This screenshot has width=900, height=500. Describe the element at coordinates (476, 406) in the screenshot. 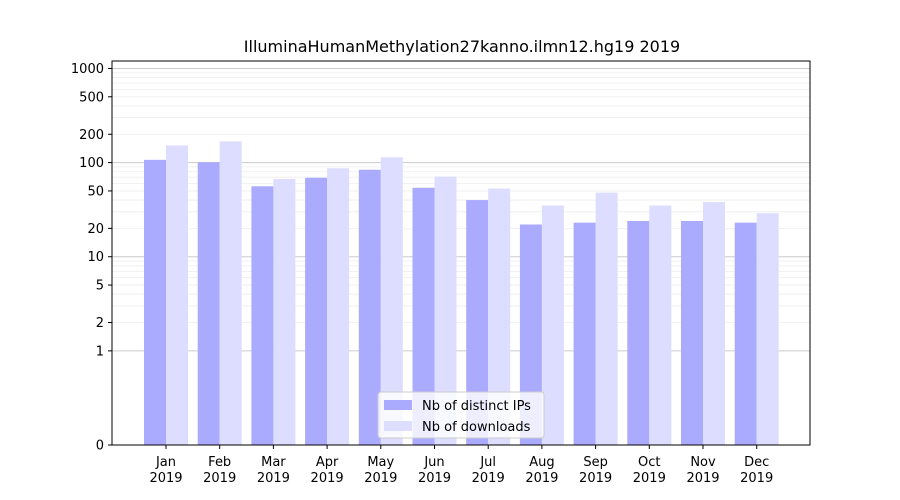

I see `legend-label: Nb of distinct IPs` at that location.